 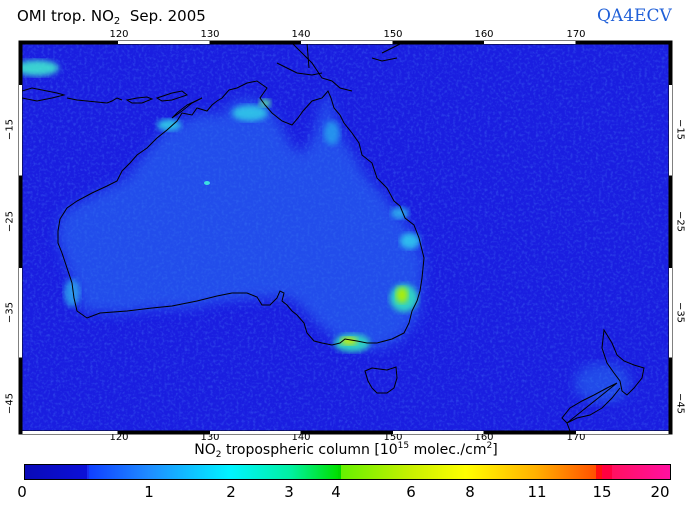 I want to click on left-tick-label: −15, so click(x=10, y=129).